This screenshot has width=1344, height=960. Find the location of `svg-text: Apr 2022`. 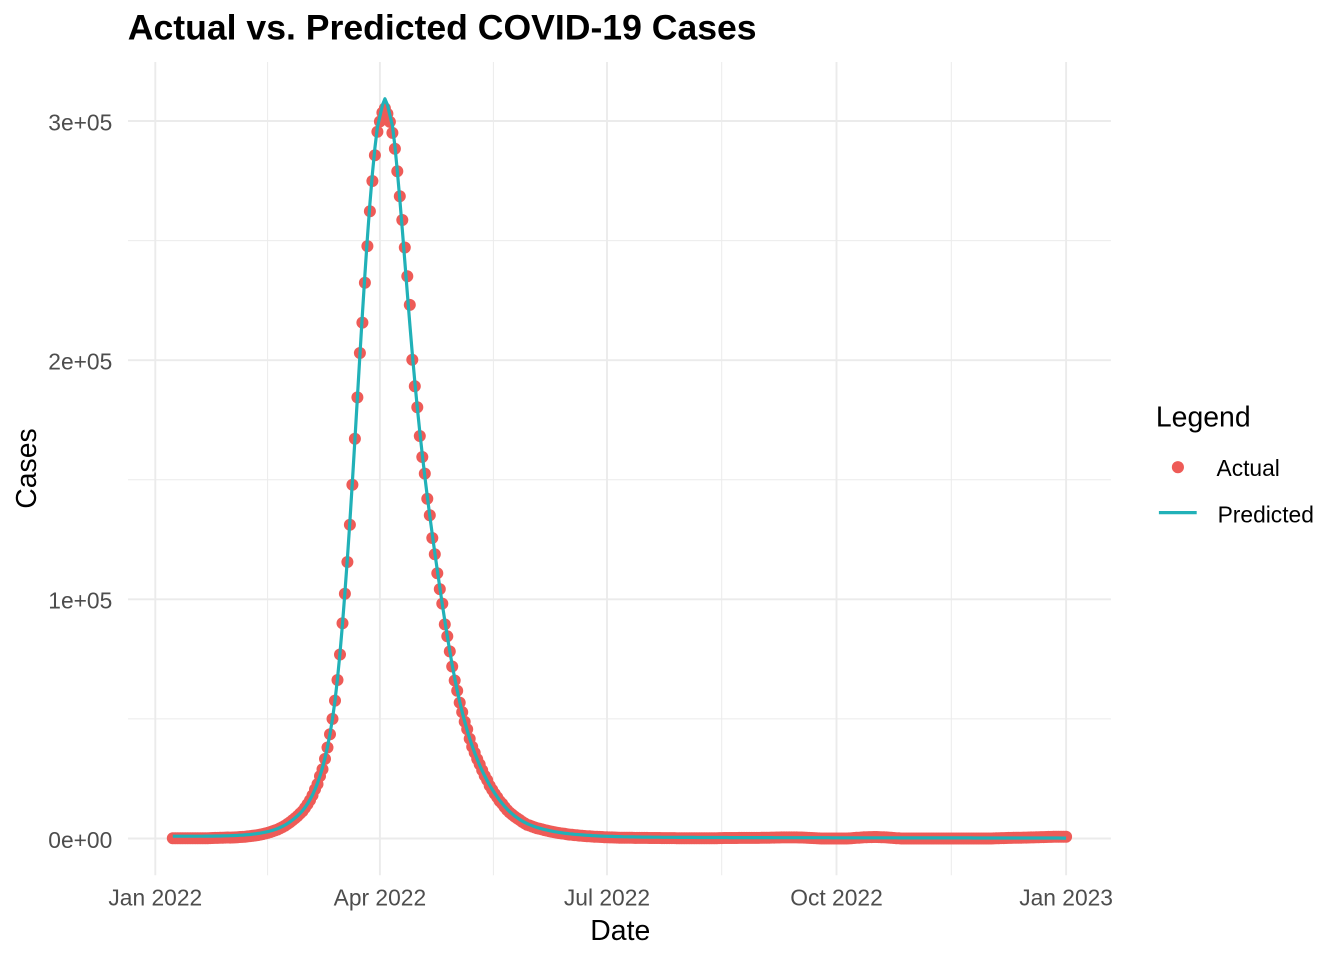

svg-text: Apr 2022 is located at coordinates (380, 898).